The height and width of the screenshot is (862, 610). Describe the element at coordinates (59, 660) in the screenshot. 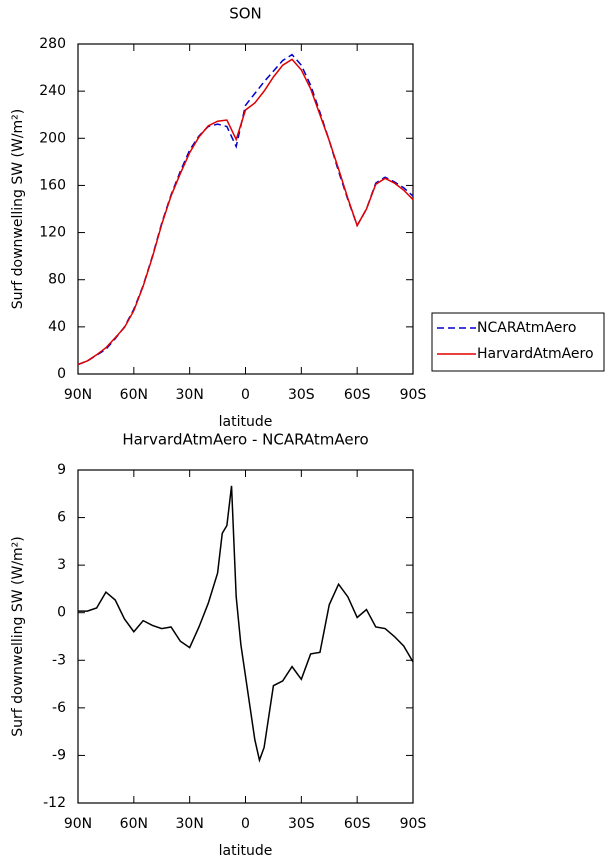

I see `y-tick-label: -3` at that location.